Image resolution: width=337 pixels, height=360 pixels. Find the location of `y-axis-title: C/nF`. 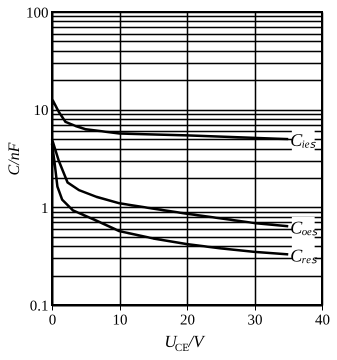

y-axis-title: C/nF is located at coordinates (14, 159).